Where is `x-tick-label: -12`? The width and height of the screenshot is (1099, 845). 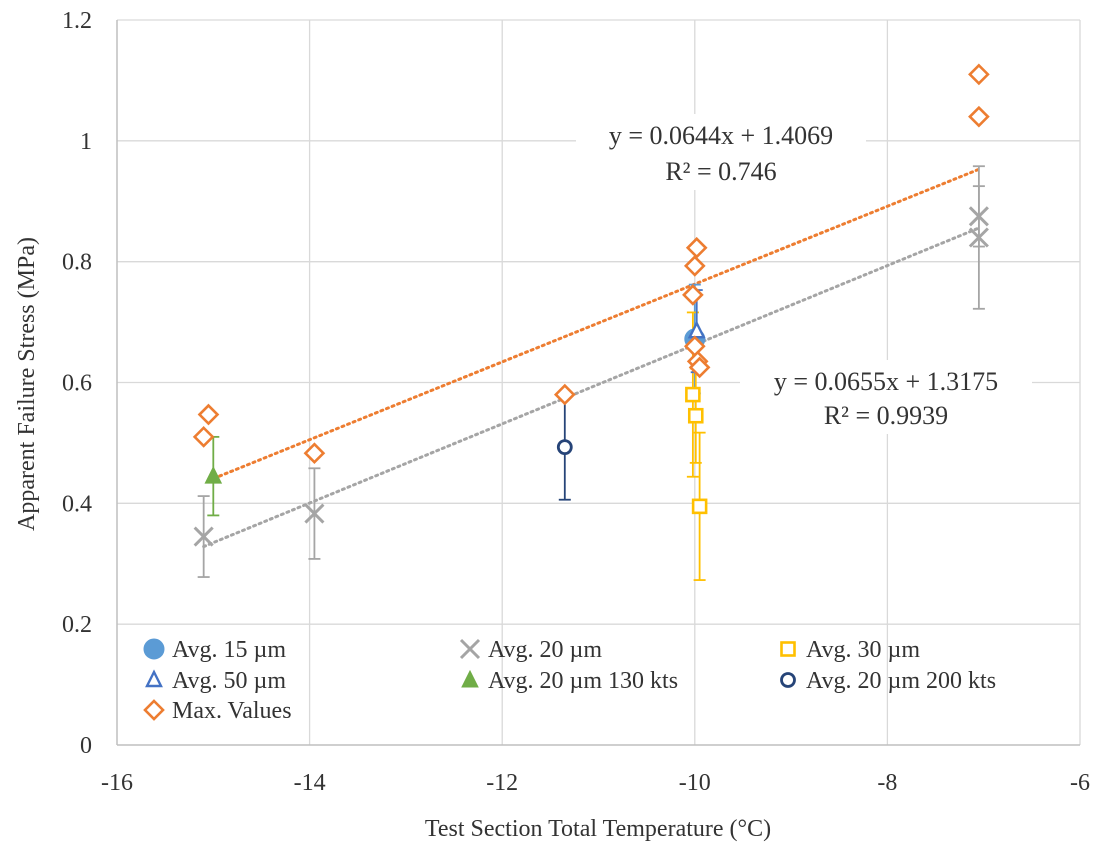
x-tick-label: -12 is located at coordinates (502, 783).